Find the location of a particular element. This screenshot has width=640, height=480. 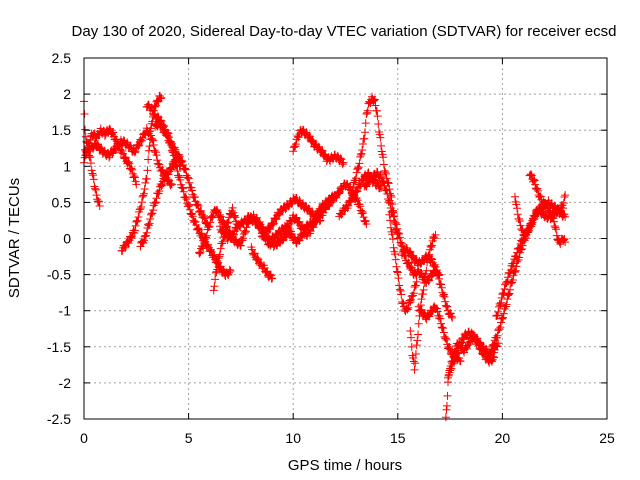

y-tick-label: -0.5 is located at coordinates (59, 275).